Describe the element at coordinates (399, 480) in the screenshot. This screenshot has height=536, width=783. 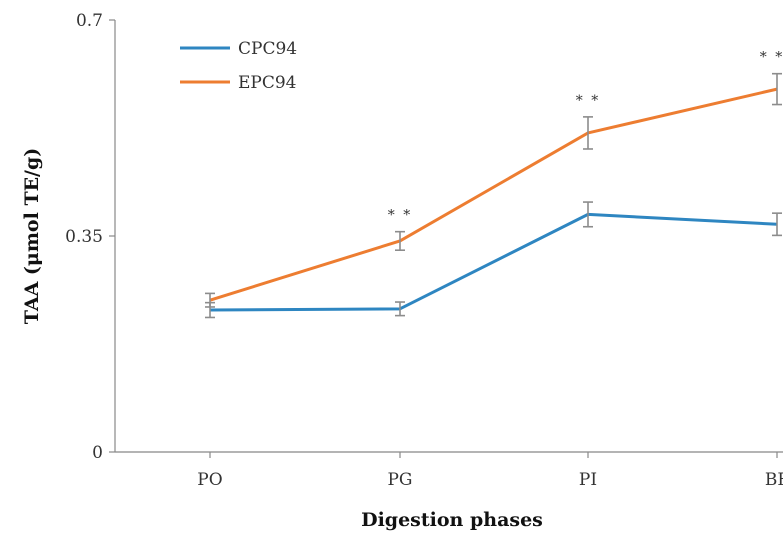
I see `x-tick-label: PG` at that location.